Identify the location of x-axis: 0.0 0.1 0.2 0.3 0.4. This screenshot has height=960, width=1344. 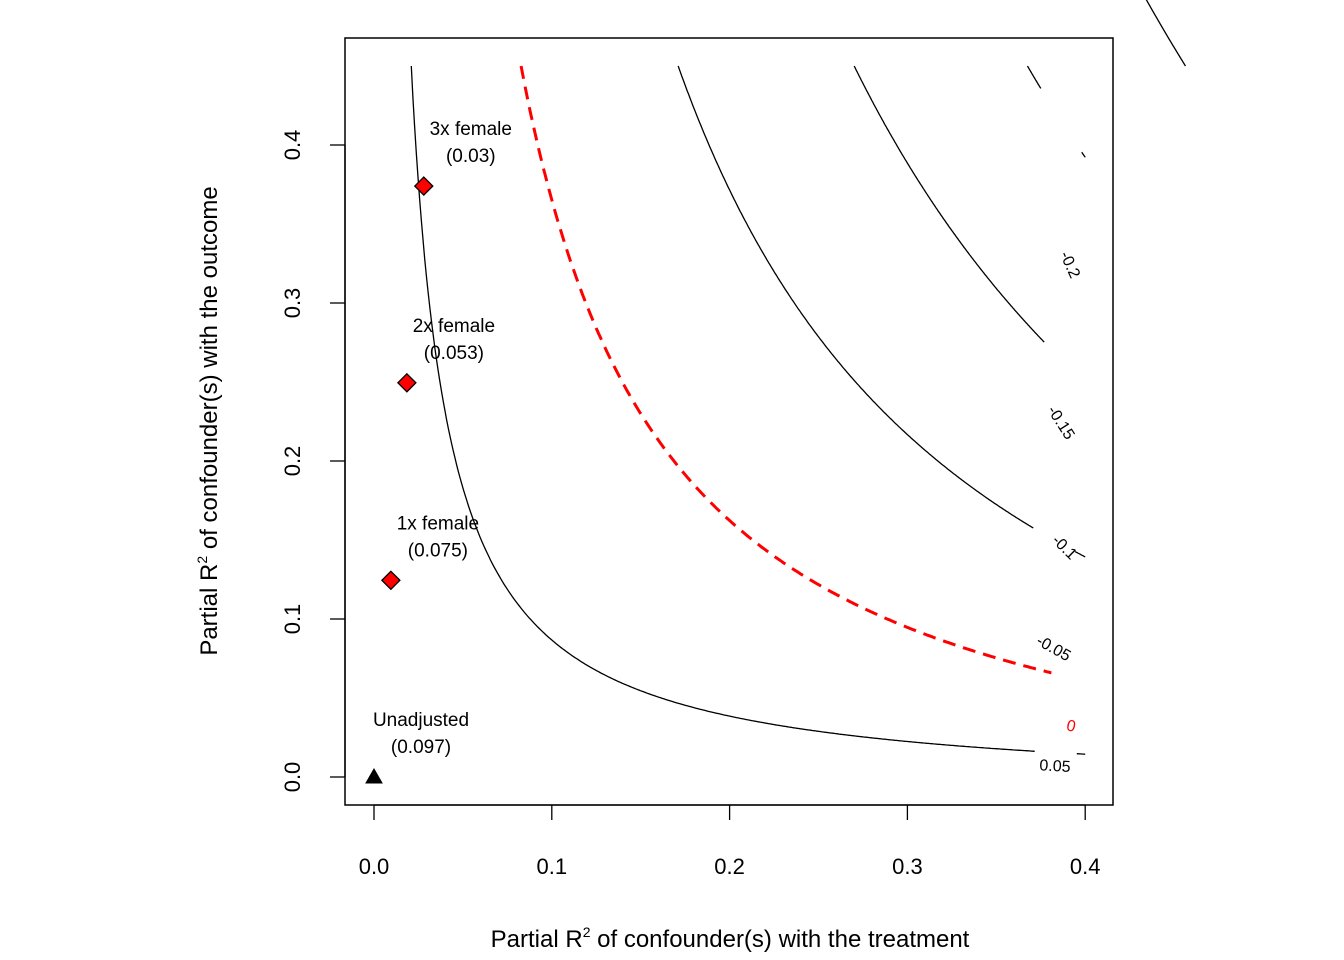
(730, 841).